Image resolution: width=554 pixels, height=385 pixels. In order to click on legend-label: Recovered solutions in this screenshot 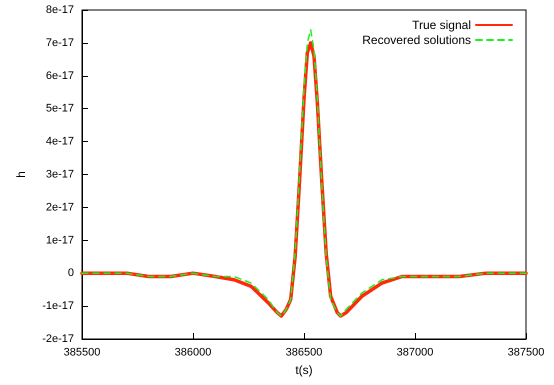, I will do `click(416, 40)`.